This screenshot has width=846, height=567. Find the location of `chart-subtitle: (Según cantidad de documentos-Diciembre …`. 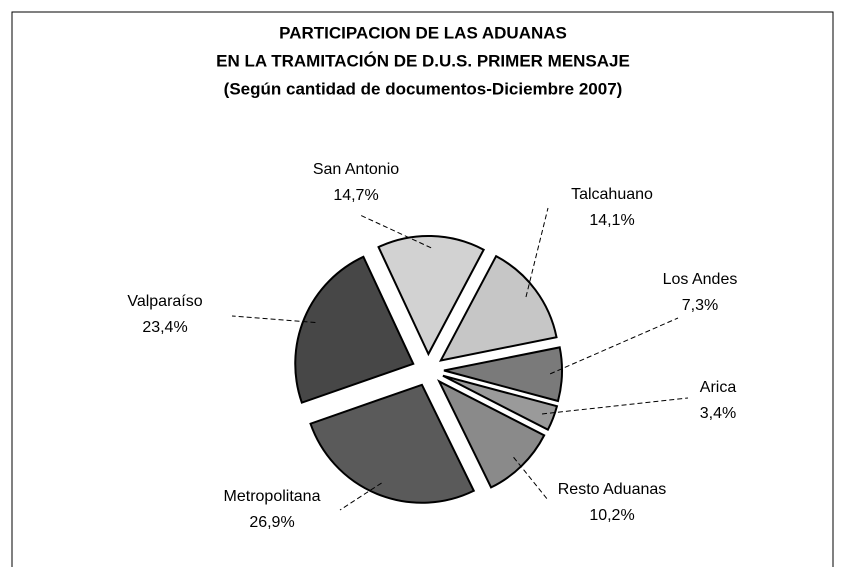

chart-subtitle: (Según cantidad de documentos-Diciembre … is located at coordinates (423, 88).